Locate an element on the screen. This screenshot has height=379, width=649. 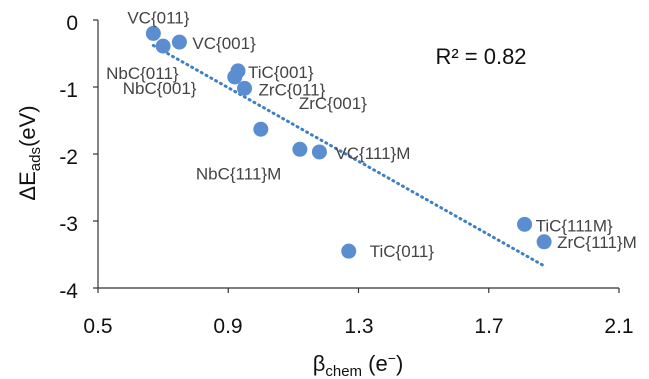
x-axis-title-main: β is located at coordinates (319, 363).